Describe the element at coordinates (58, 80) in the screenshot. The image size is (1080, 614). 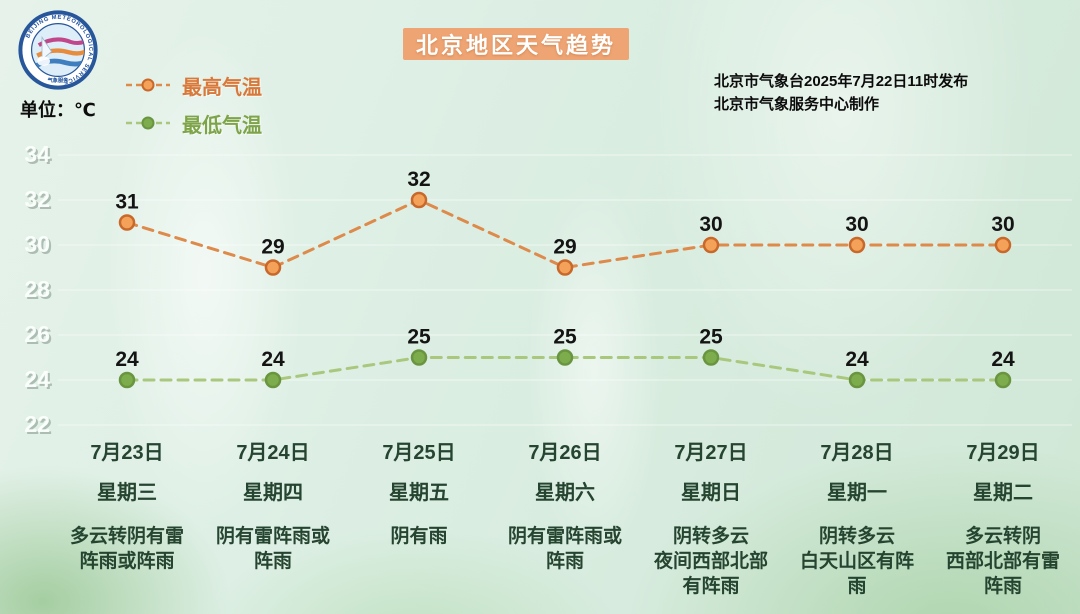
I see `logo-bottom-text: 气象服务` at that location.